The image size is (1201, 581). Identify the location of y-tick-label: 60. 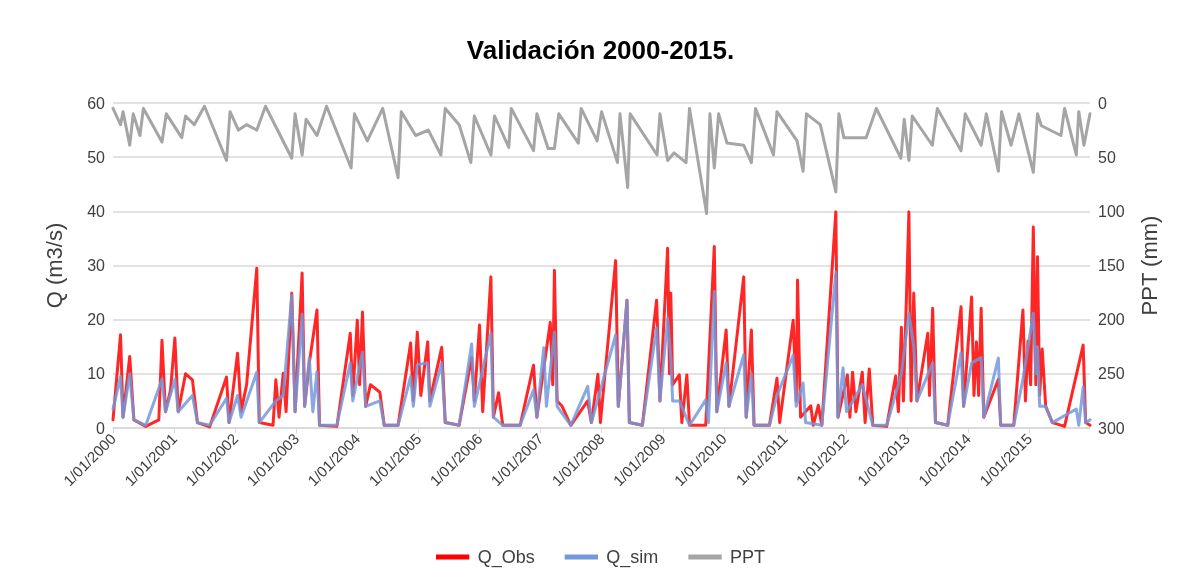
(96, 103).